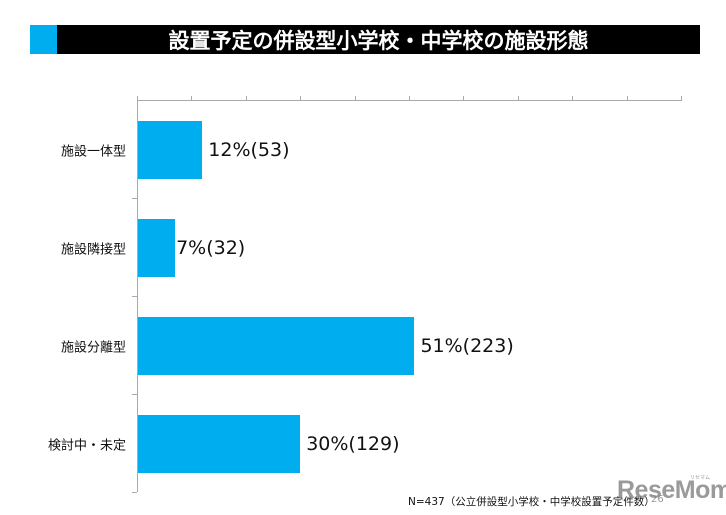 This screenshot has width=726, height=515. What do you see at coordinates (86, 445) in the screenshot?
I see `category-label: 検討中・未定` at bounding box center [86, 445].